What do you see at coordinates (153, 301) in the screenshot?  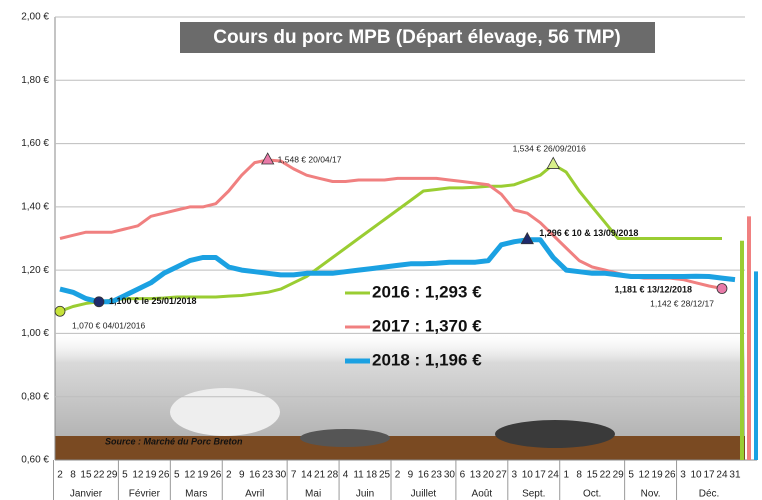 I see `annotation-label: 1,100 € le 25/01/2018` at bounding box center [153, 301].